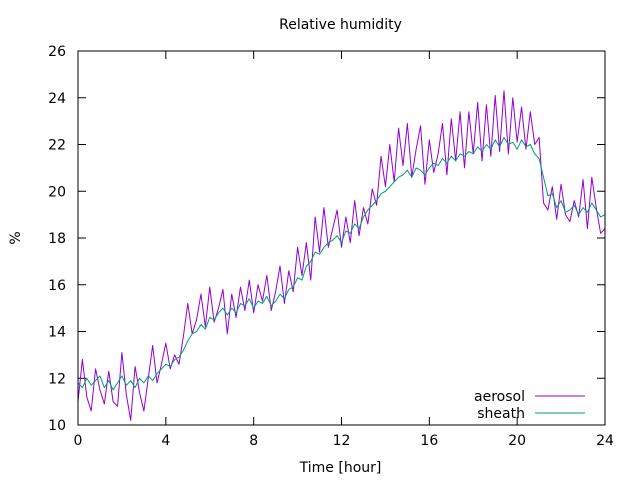 The width and height of the screenshot is (640, 480). Describe the element at coordinates (57, 146) in the screenshot. I see `y-tick-label: 22` at that location.